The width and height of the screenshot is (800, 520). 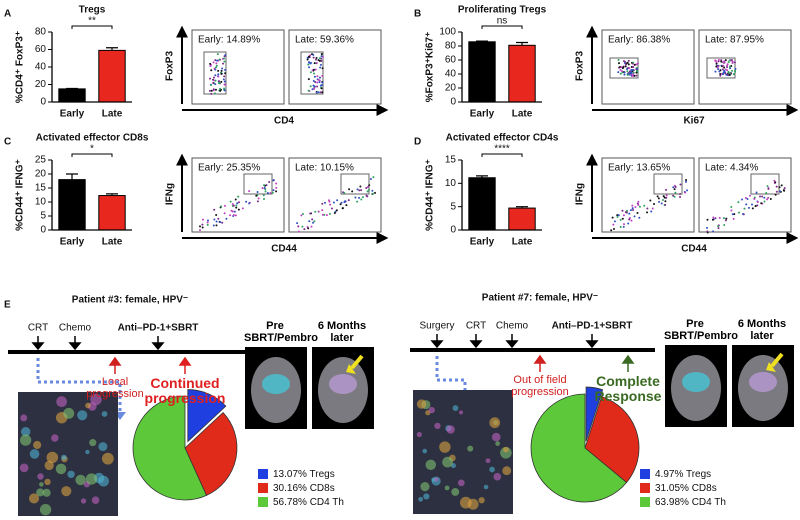 I want to click on y-axis-label: %CD4⁺ FoxP3⁺, so click(x=20, y=67).